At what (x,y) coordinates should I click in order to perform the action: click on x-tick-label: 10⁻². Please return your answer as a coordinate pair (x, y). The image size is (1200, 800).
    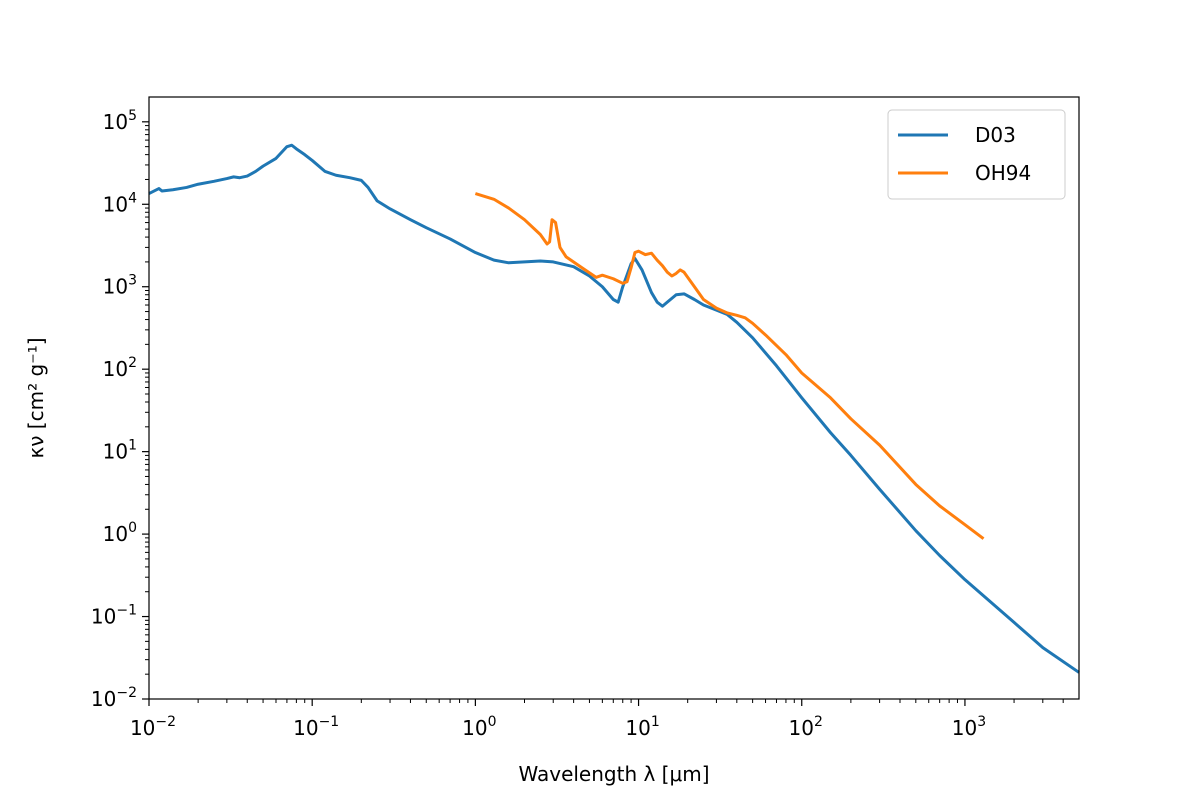
    Looking at the image, I should click on (153, 727).